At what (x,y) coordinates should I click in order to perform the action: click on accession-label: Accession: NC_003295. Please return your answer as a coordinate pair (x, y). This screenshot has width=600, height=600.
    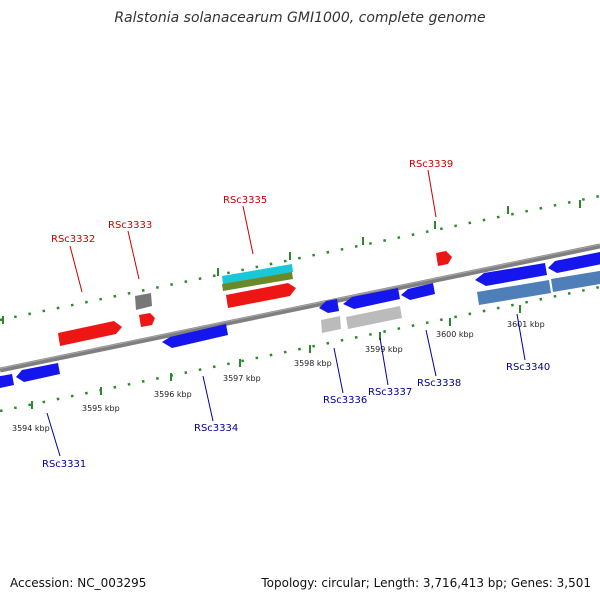
    Looking at the image, I should click on (78, 583).